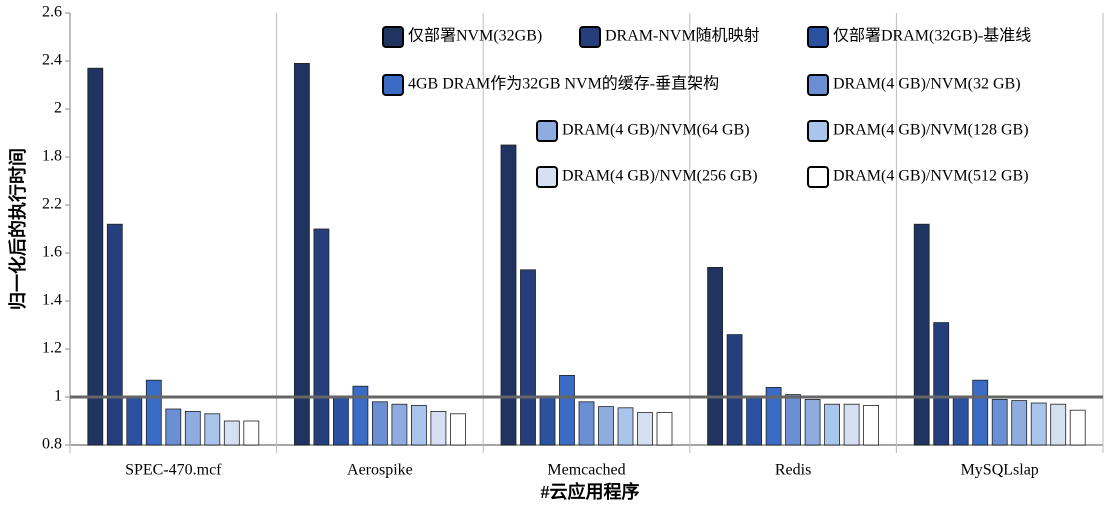 The image size is (1111, 512). Describe the element at coordinates (380, 470) in the screenshot. I see `x-tick-label: Aerospike` at that location.